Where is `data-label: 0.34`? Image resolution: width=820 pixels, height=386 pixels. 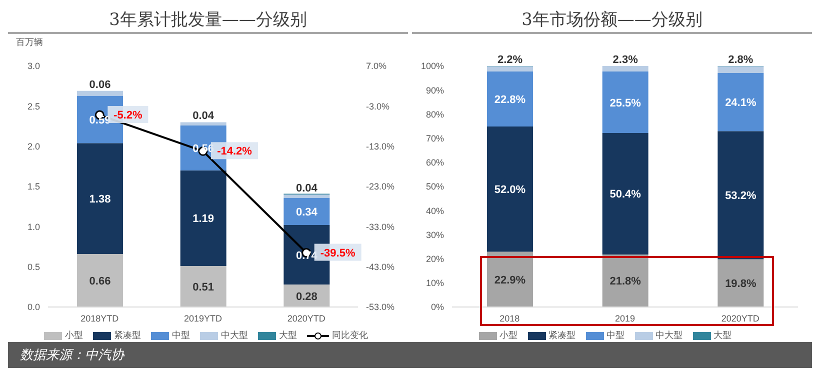
data-label: 0.34 is located at coordinates (307, 212).